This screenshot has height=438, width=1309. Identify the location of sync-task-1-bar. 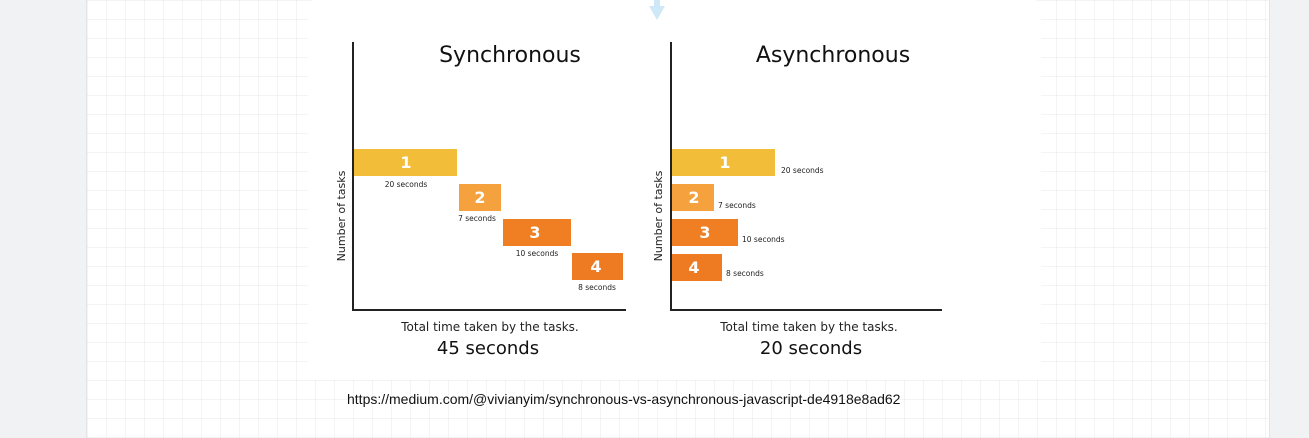
(405, 162).